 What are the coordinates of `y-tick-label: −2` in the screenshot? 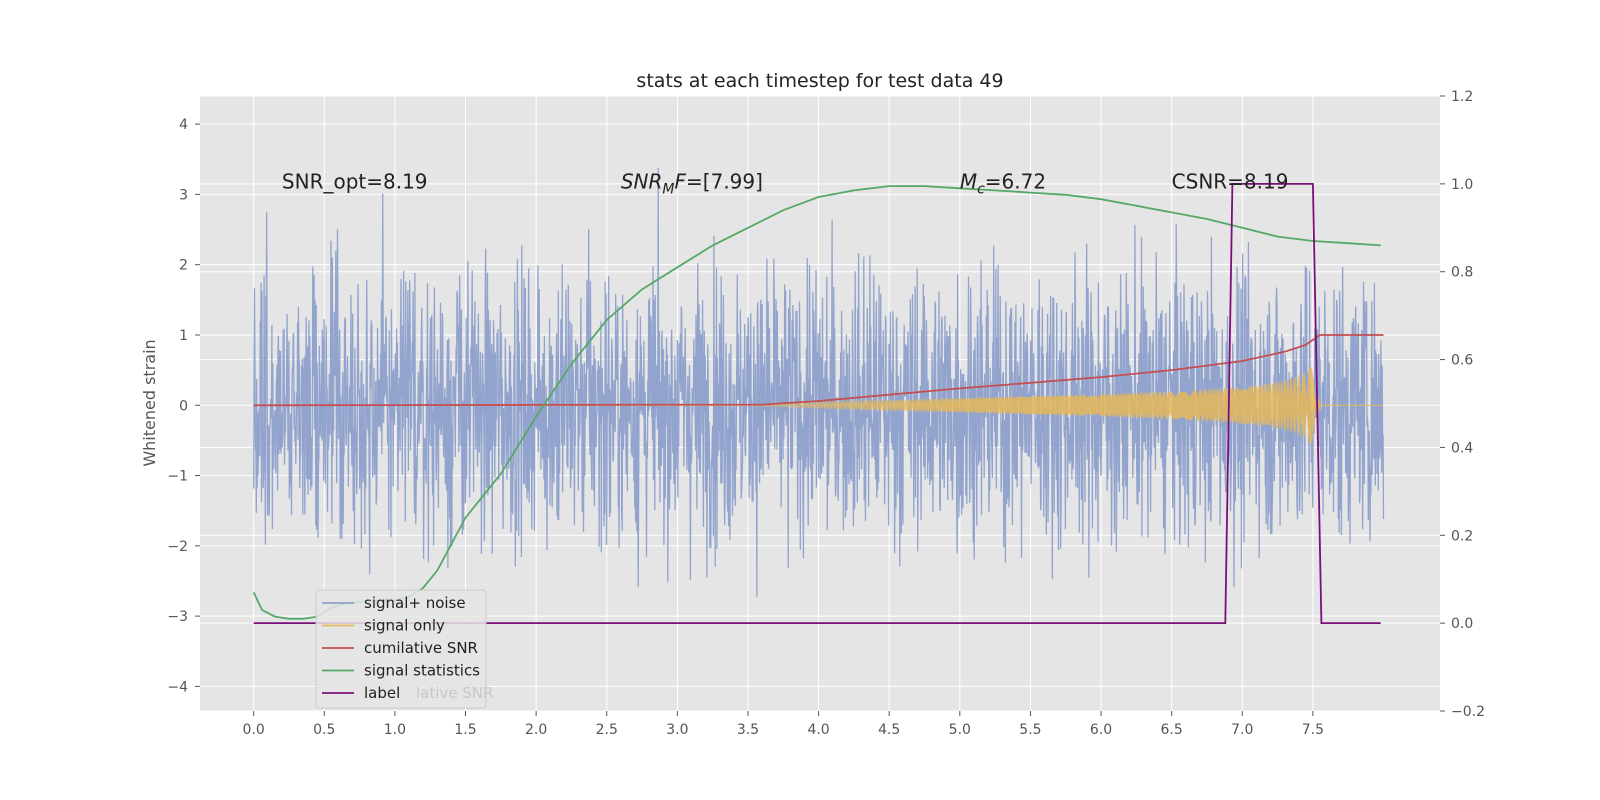 It's located at (177, 547).